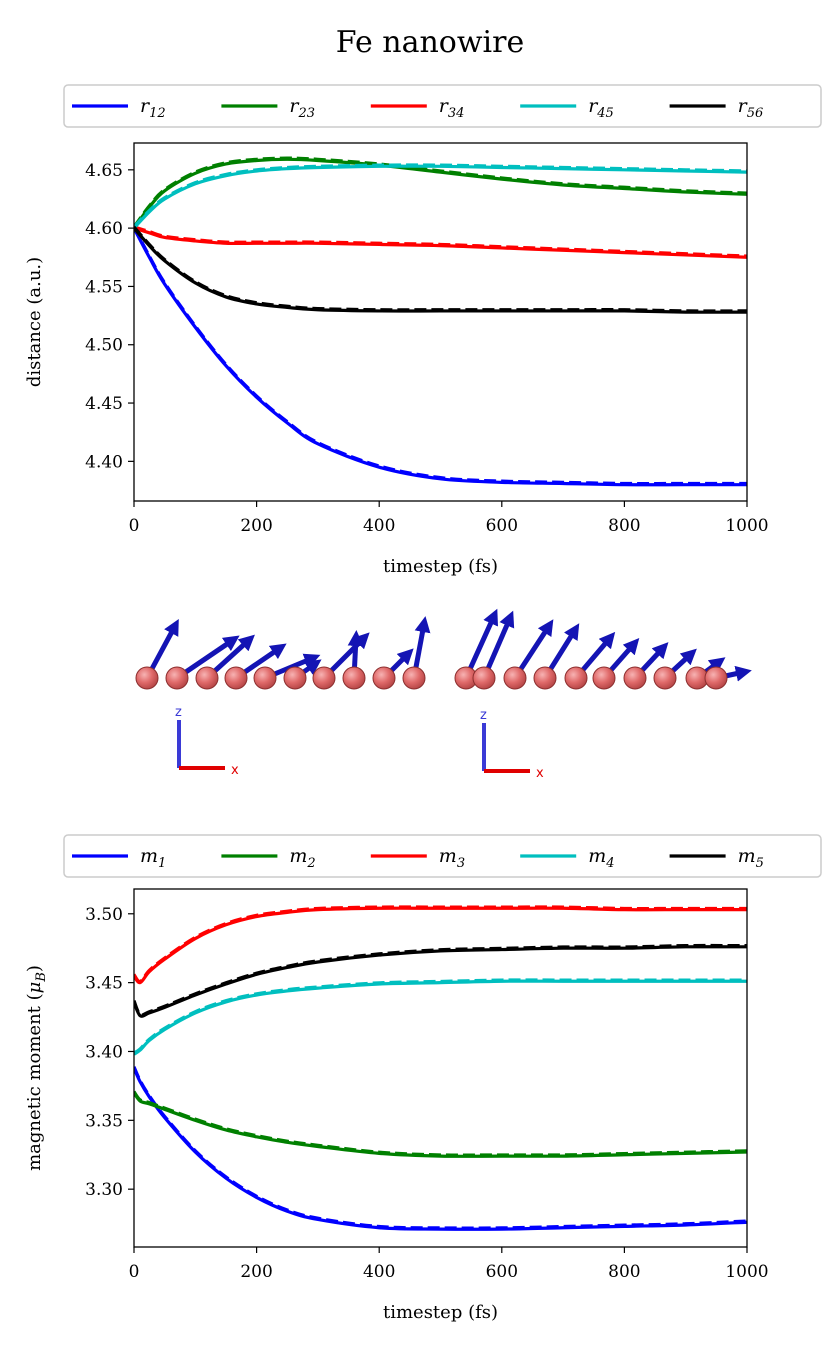  Describe the element at coordinates (430, 42) in the screenshot. I see `figure-title: Fe nanowire` at that location.